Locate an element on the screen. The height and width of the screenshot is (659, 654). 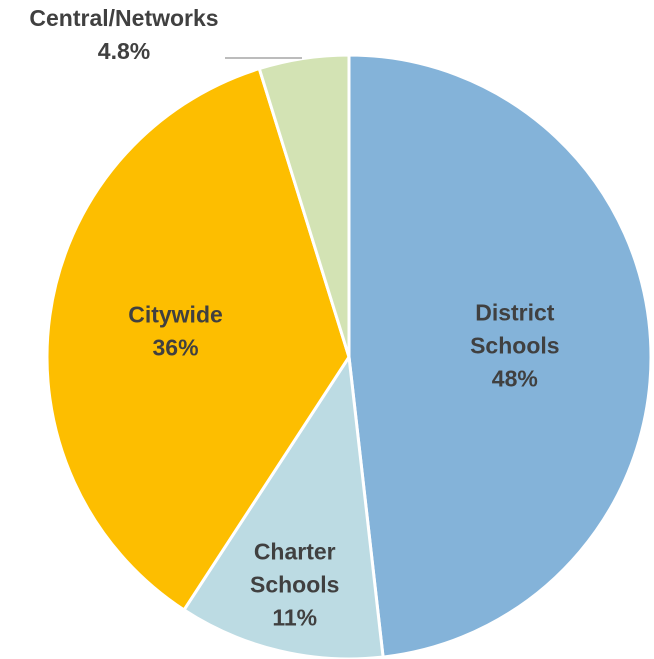
slice-label-citywide: Citywide 36% is located at coordinates (175, 330).